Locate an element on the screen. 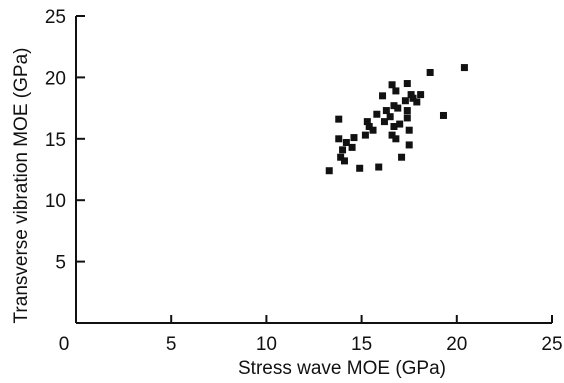  x-axis-title: Stress wave MOE (GPa) is located at coordinates (342, 368).